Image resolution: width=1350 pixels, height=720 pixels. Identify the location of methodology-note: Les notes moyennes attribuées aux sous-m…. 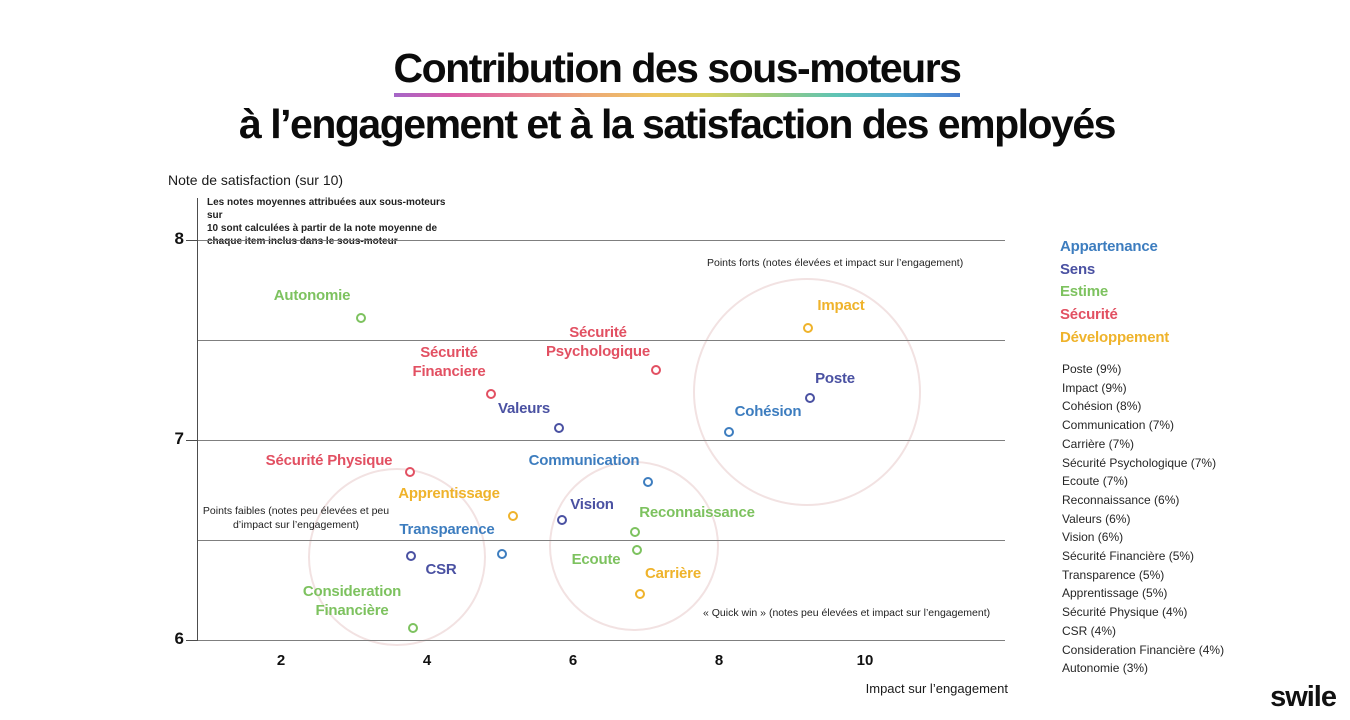
(329, 222).